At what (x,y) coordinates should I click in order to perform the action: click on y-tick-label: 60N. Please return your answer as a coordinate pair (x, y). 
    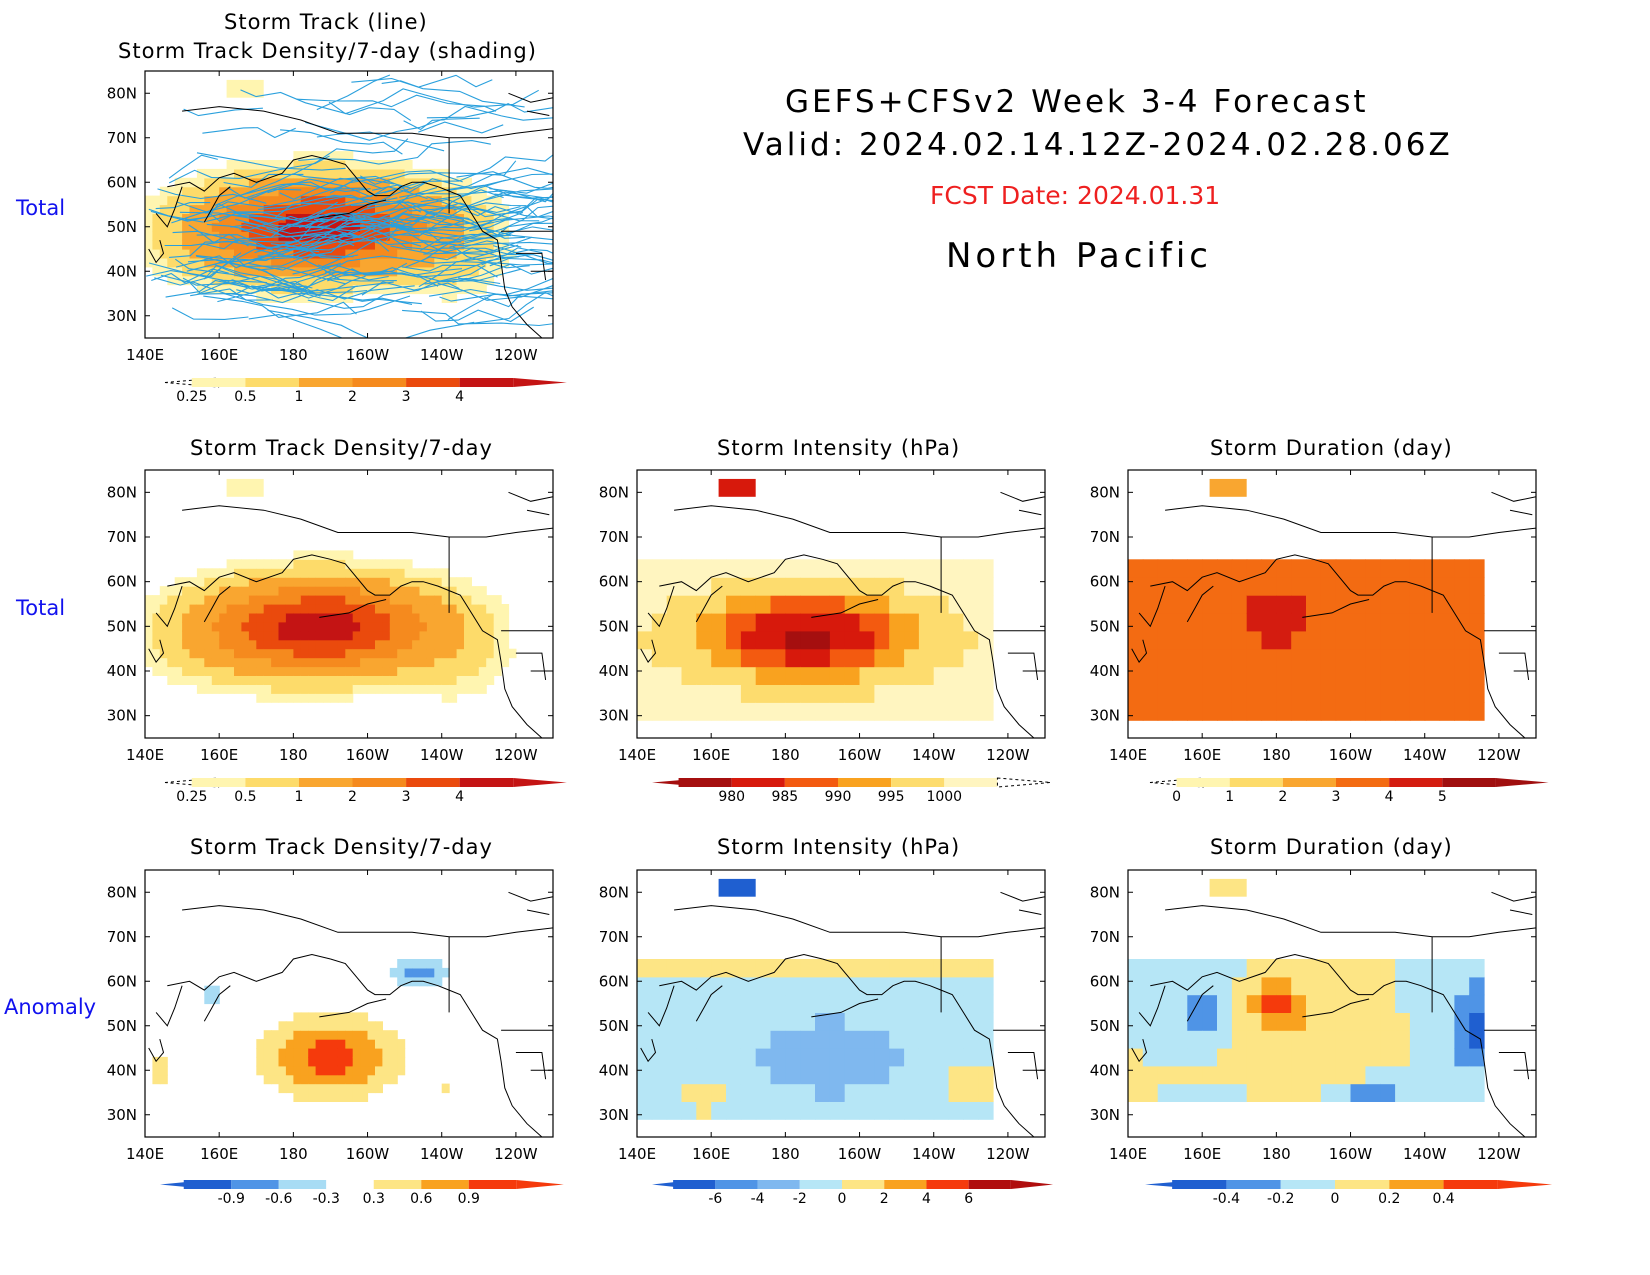
    Looking at the image, I should click on (1105, 981).